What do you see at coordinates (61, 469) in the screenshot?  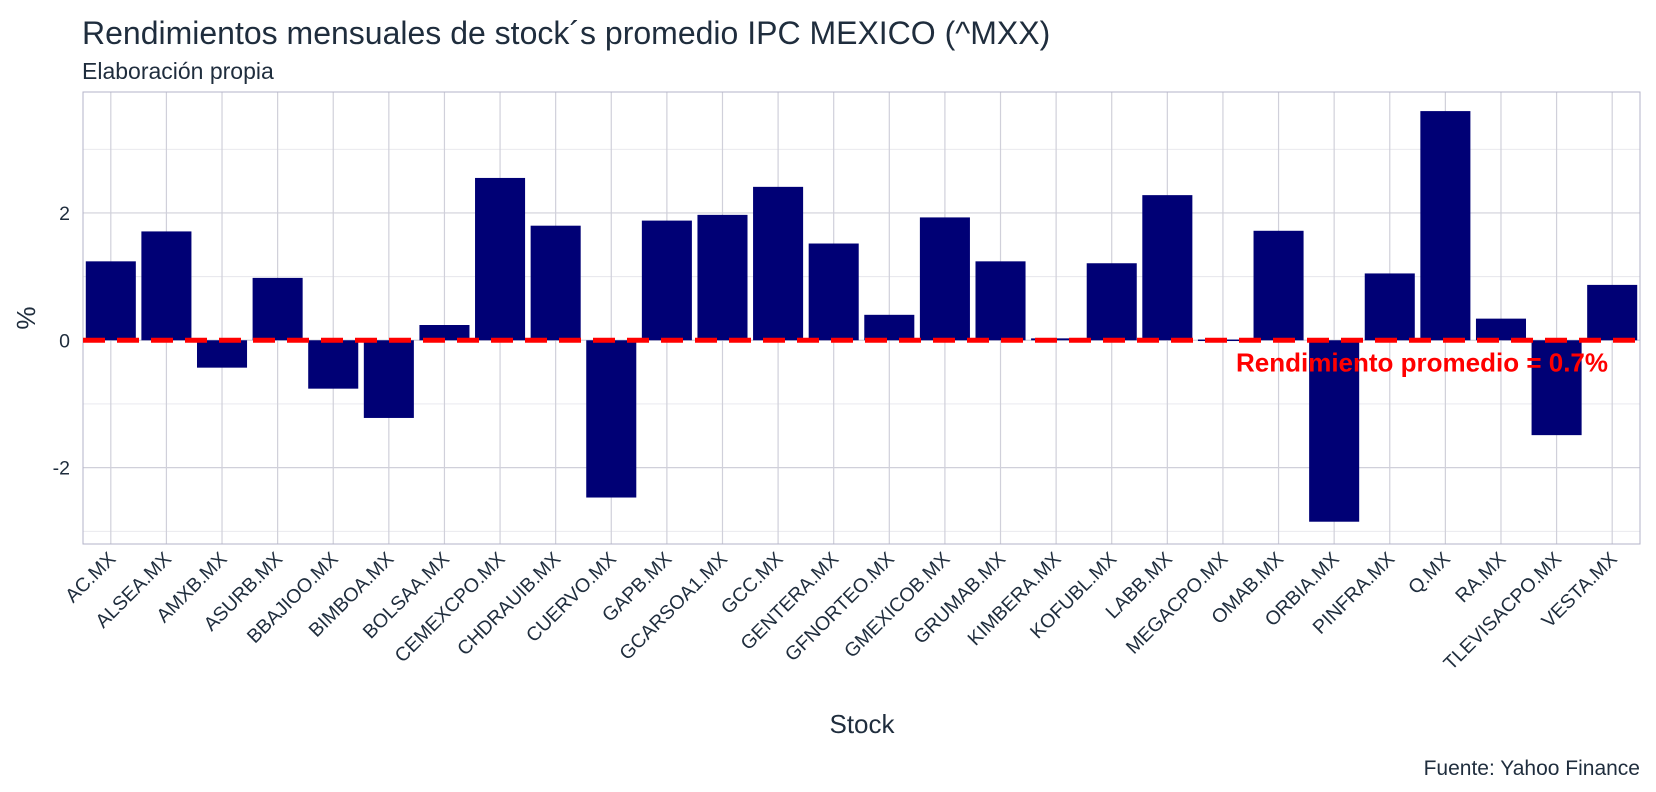 I see `y-tick-label: -2` at bounding box center [61, 469].